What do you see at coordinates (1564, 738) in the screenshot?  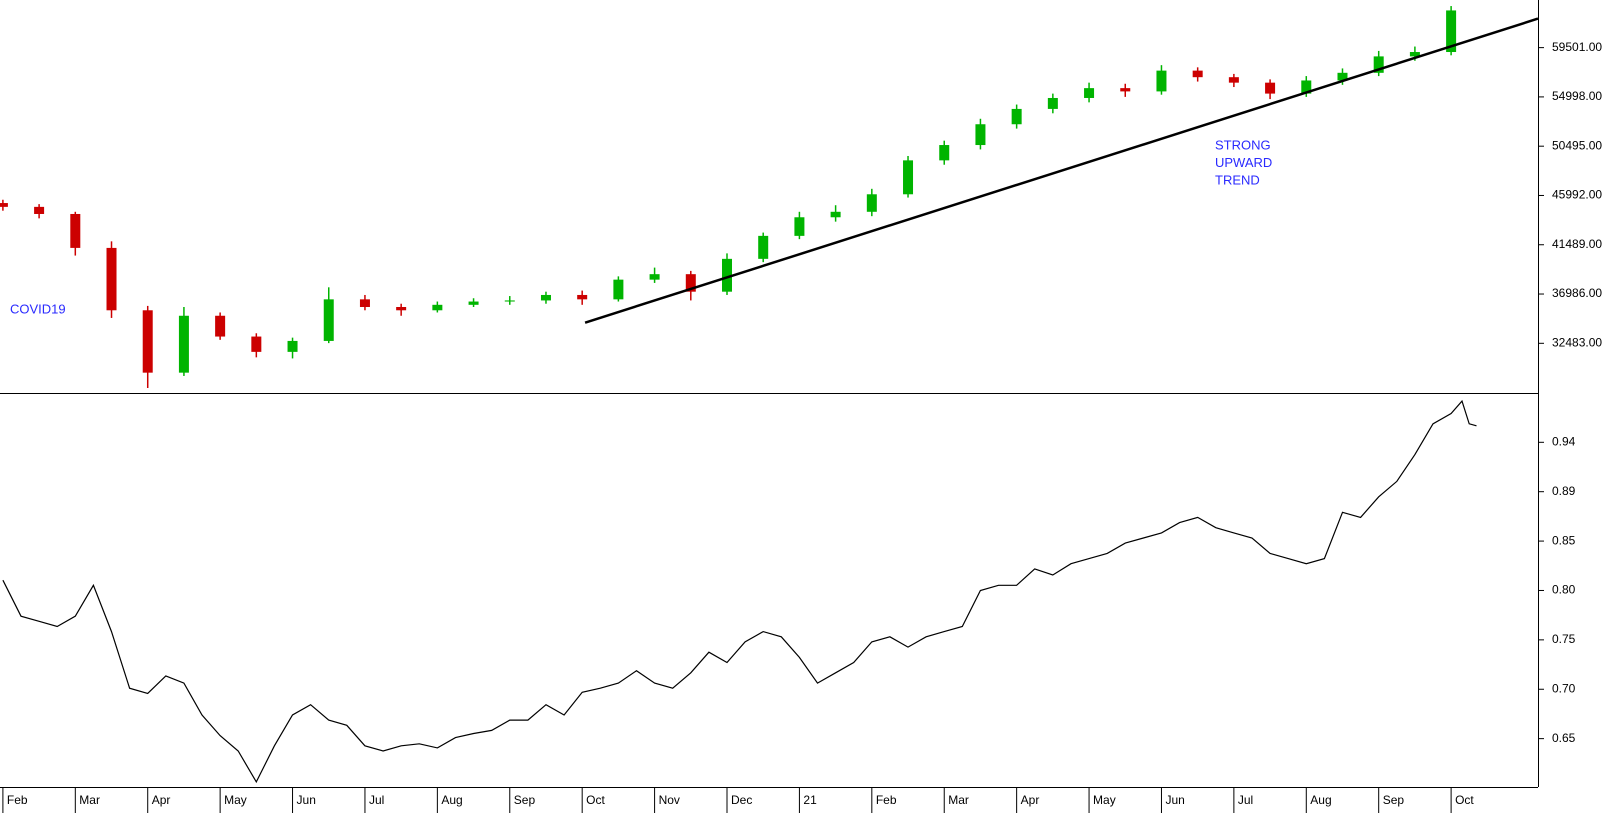 I see `y-tick-label: 0.65` at bounding box center [1564, 738].